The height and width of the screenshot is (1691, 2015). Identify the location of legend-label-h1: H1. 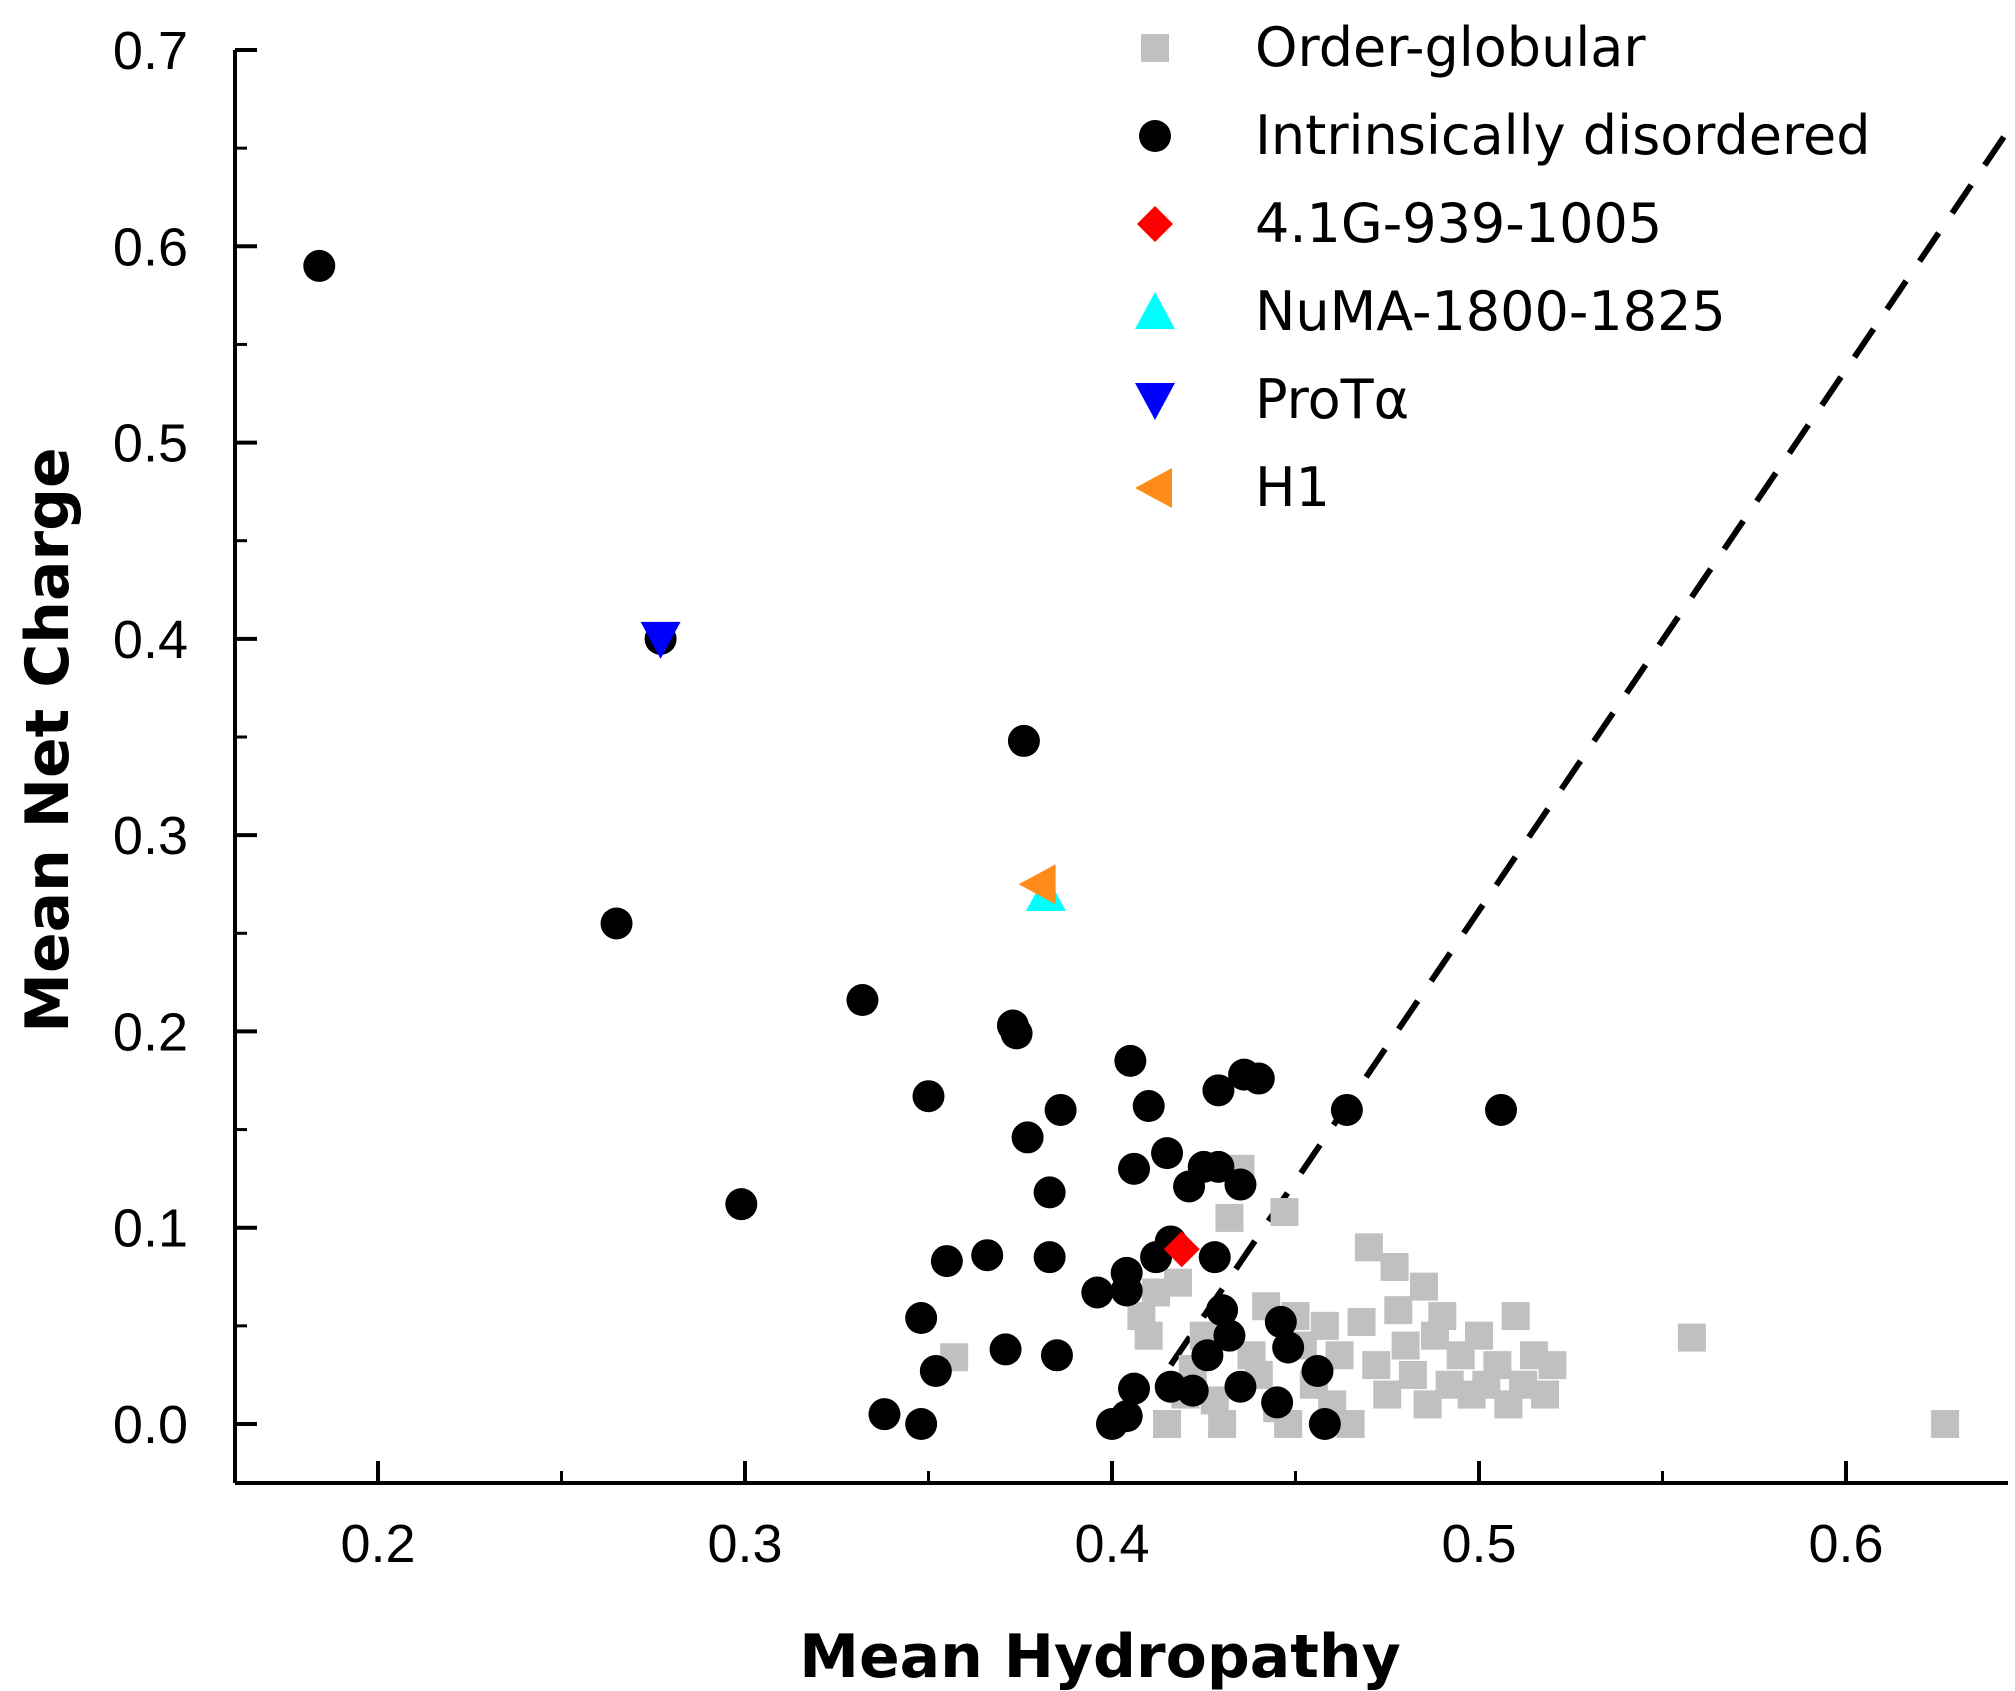
(1292, 487).